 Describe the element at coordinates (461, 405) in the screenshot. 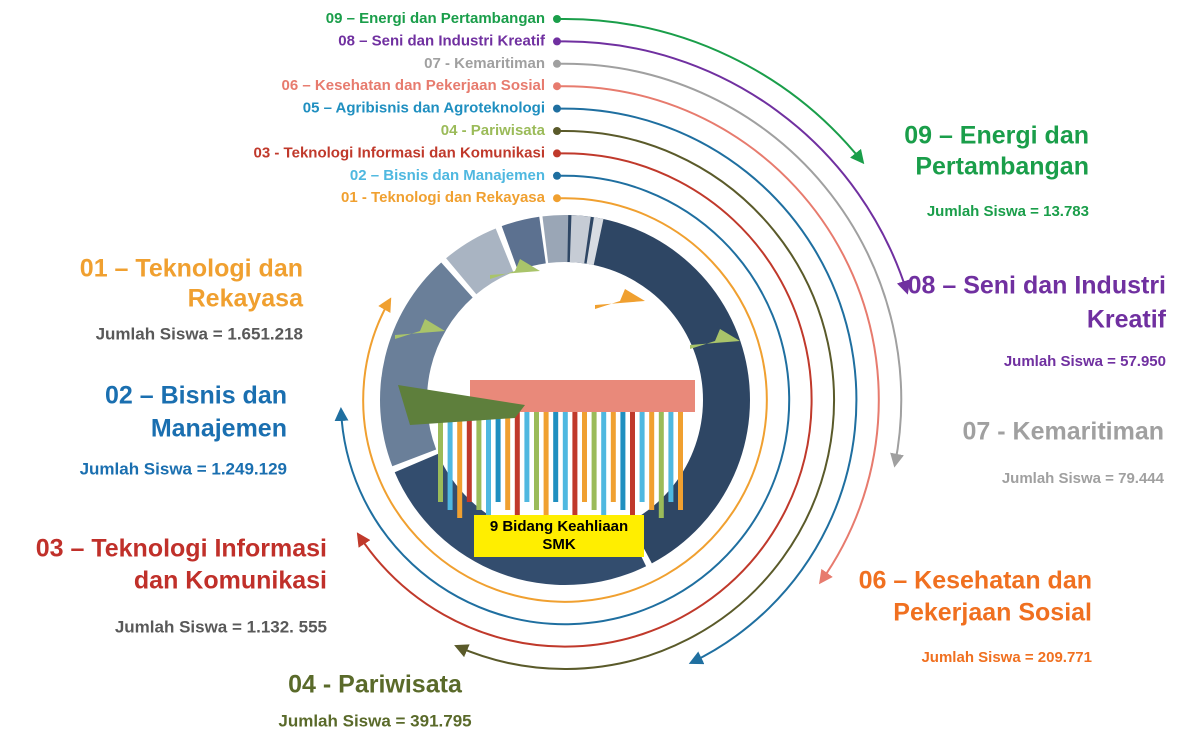

I see `ship` at that location.